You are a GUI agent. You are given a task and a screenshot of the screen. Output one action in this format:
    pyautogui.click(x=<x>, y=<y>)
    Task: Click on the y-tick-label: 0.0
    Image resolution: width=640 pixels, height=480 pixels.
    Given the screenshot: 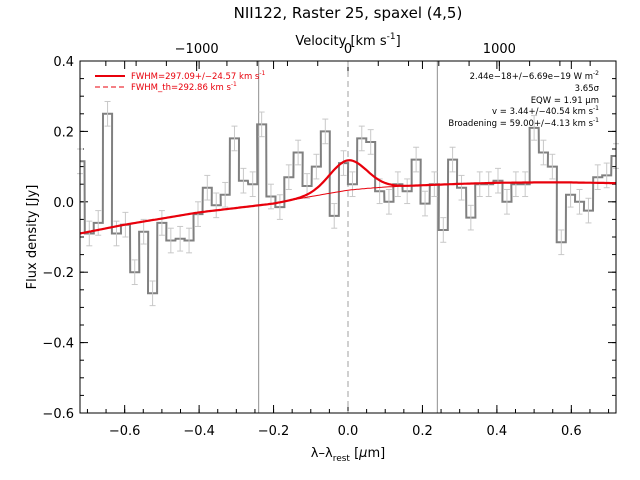 What is the action you would take?
    pyautogui.click(x=63, y=203)
    